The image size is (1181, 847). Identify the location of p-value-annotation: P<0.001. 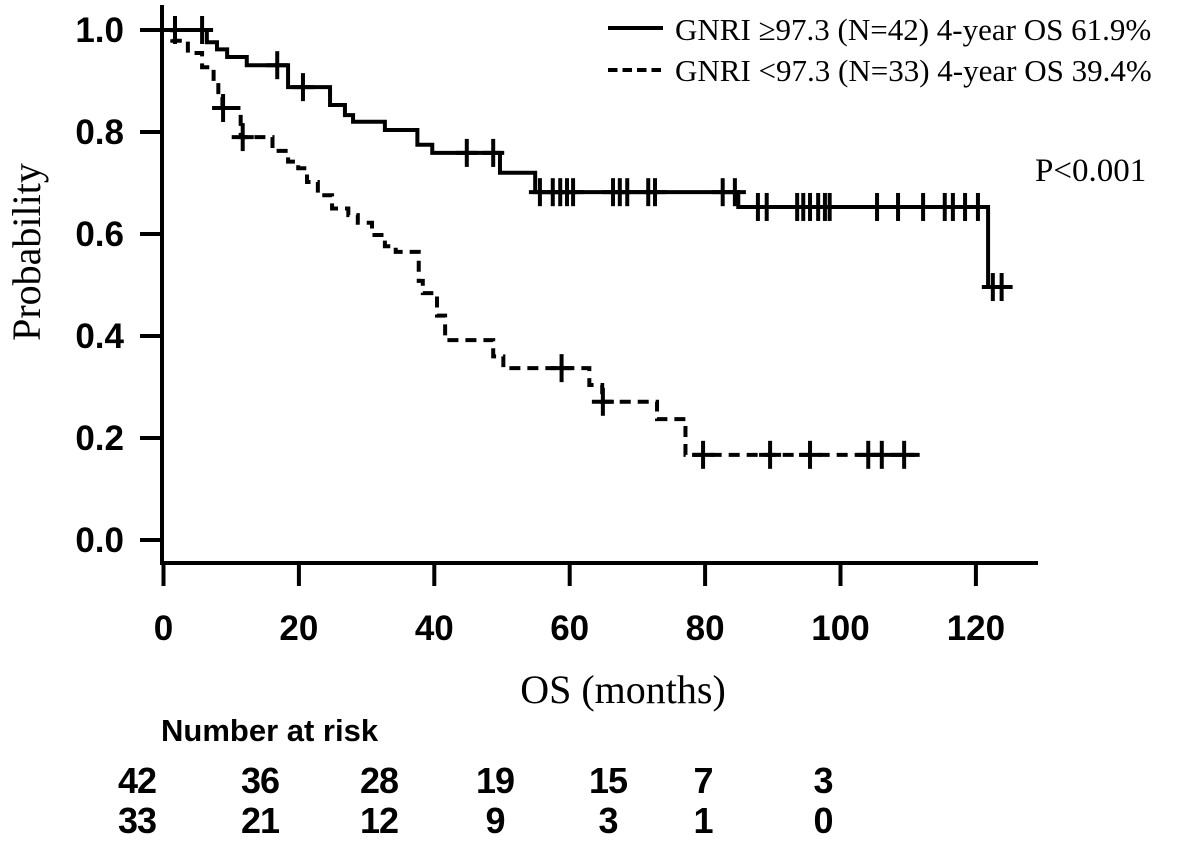
(1090, 171).